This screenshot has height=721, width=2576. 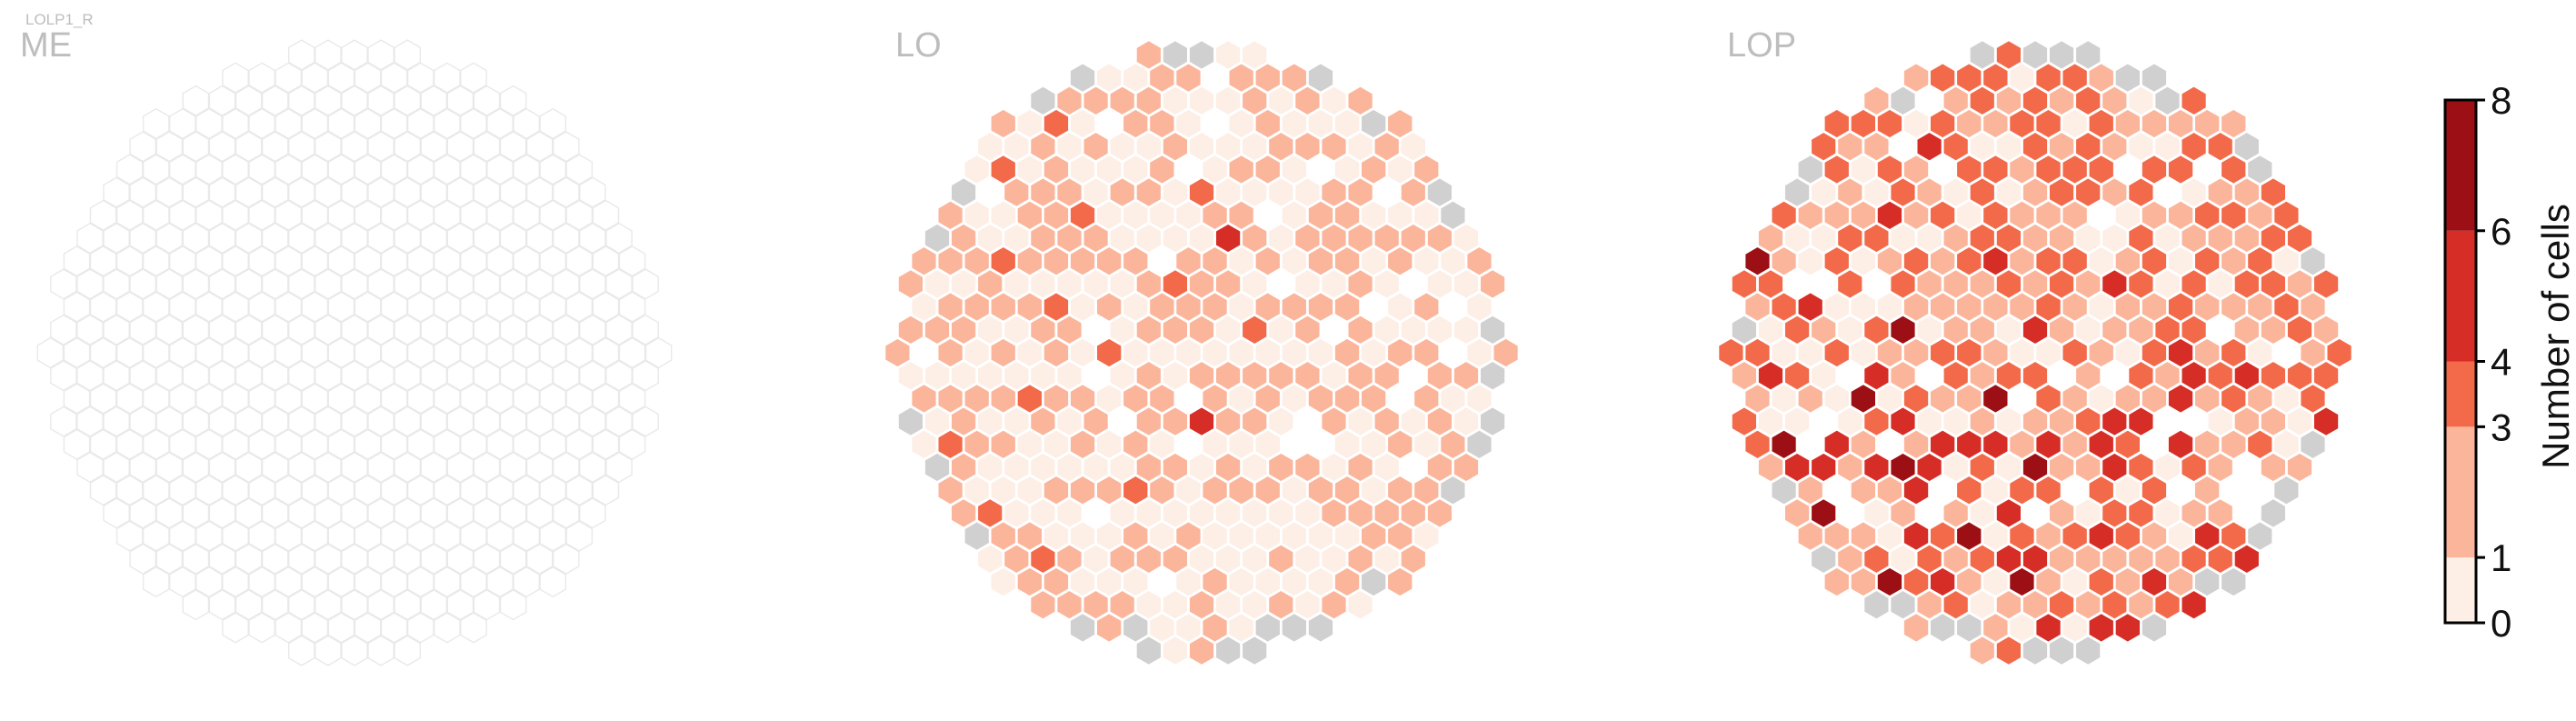 I want to click on colorbar-tick-label: 6, so click(x=2501, y=231).